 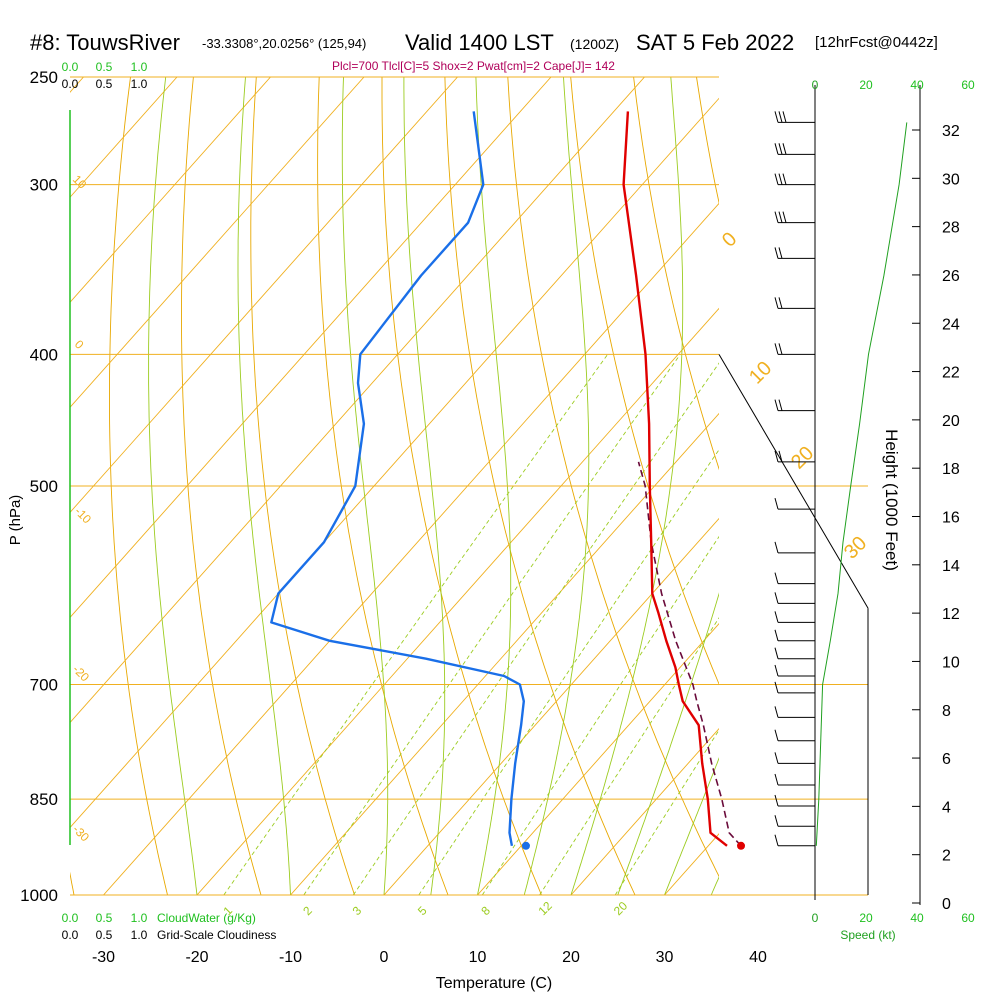 What do you see at coordinates (946, 759) in the screenshot?
I see `height-tick-label: 6` at bounding box center [946, 759].